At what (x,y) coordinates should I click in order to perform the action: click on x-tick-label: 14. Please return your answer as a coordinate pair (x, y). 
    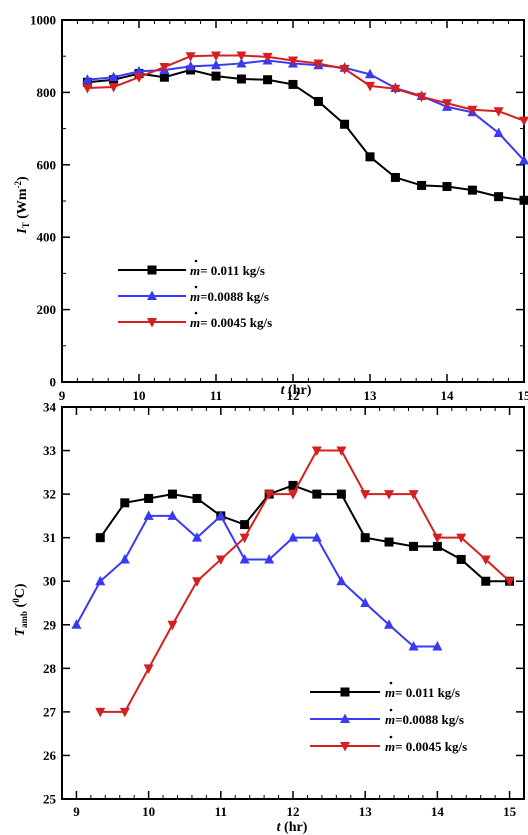
    Looking at the image, I should click on (448, 395).